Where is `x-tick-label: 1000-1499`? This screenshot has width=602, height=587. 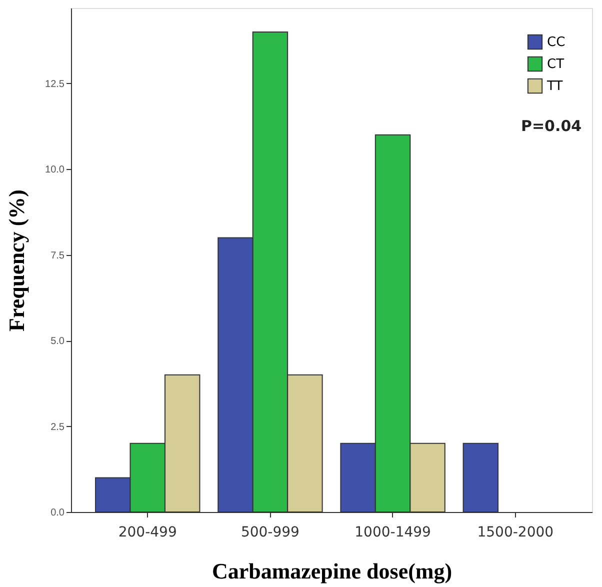
x-tick-label: 1000-1499 is located at coordinates (392, 532).